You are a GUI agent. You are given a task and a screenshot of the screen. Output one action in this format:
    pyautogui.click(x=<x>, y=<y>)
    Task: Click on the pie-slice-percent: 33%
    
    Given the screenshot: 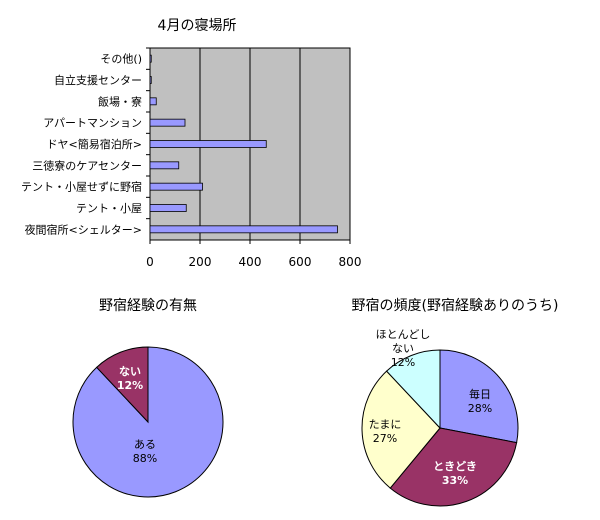 What is the action you would take?
    pyautogui.click(x=455, y=480)
    